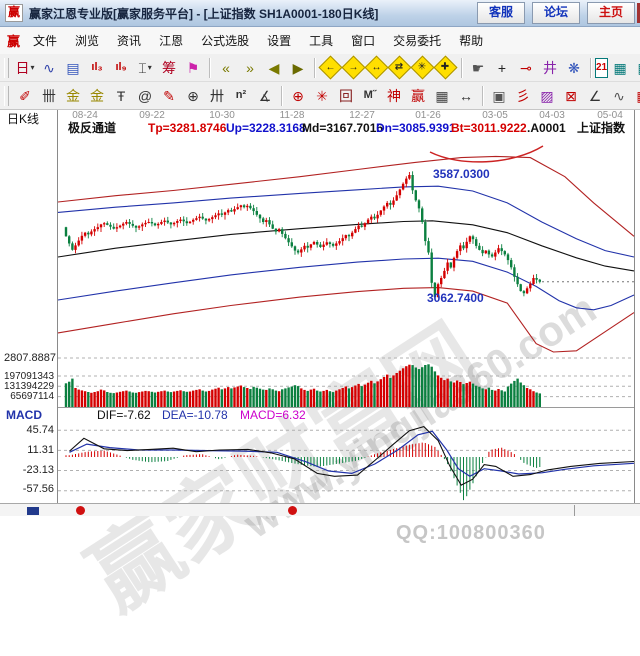 The width and height of the screenshot is (640, 656). What do you see at coordinates (574, 510) in the screenshot?
I see `status-divider` at bounding box center [574, 510].